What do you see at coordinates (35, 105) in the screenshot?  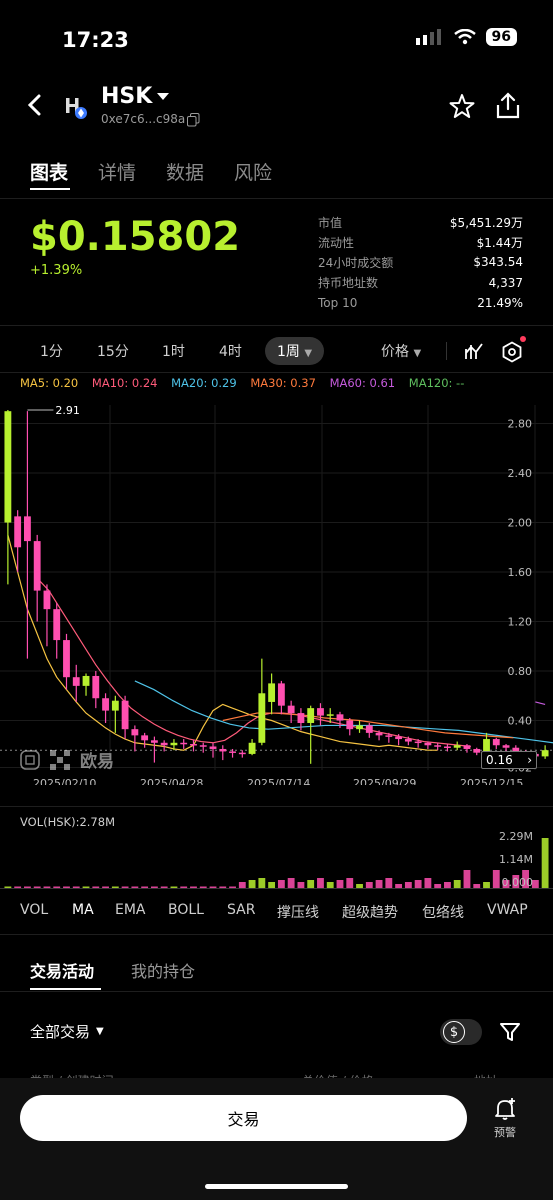 I see `back-icon` at bounding box center [35, 105].